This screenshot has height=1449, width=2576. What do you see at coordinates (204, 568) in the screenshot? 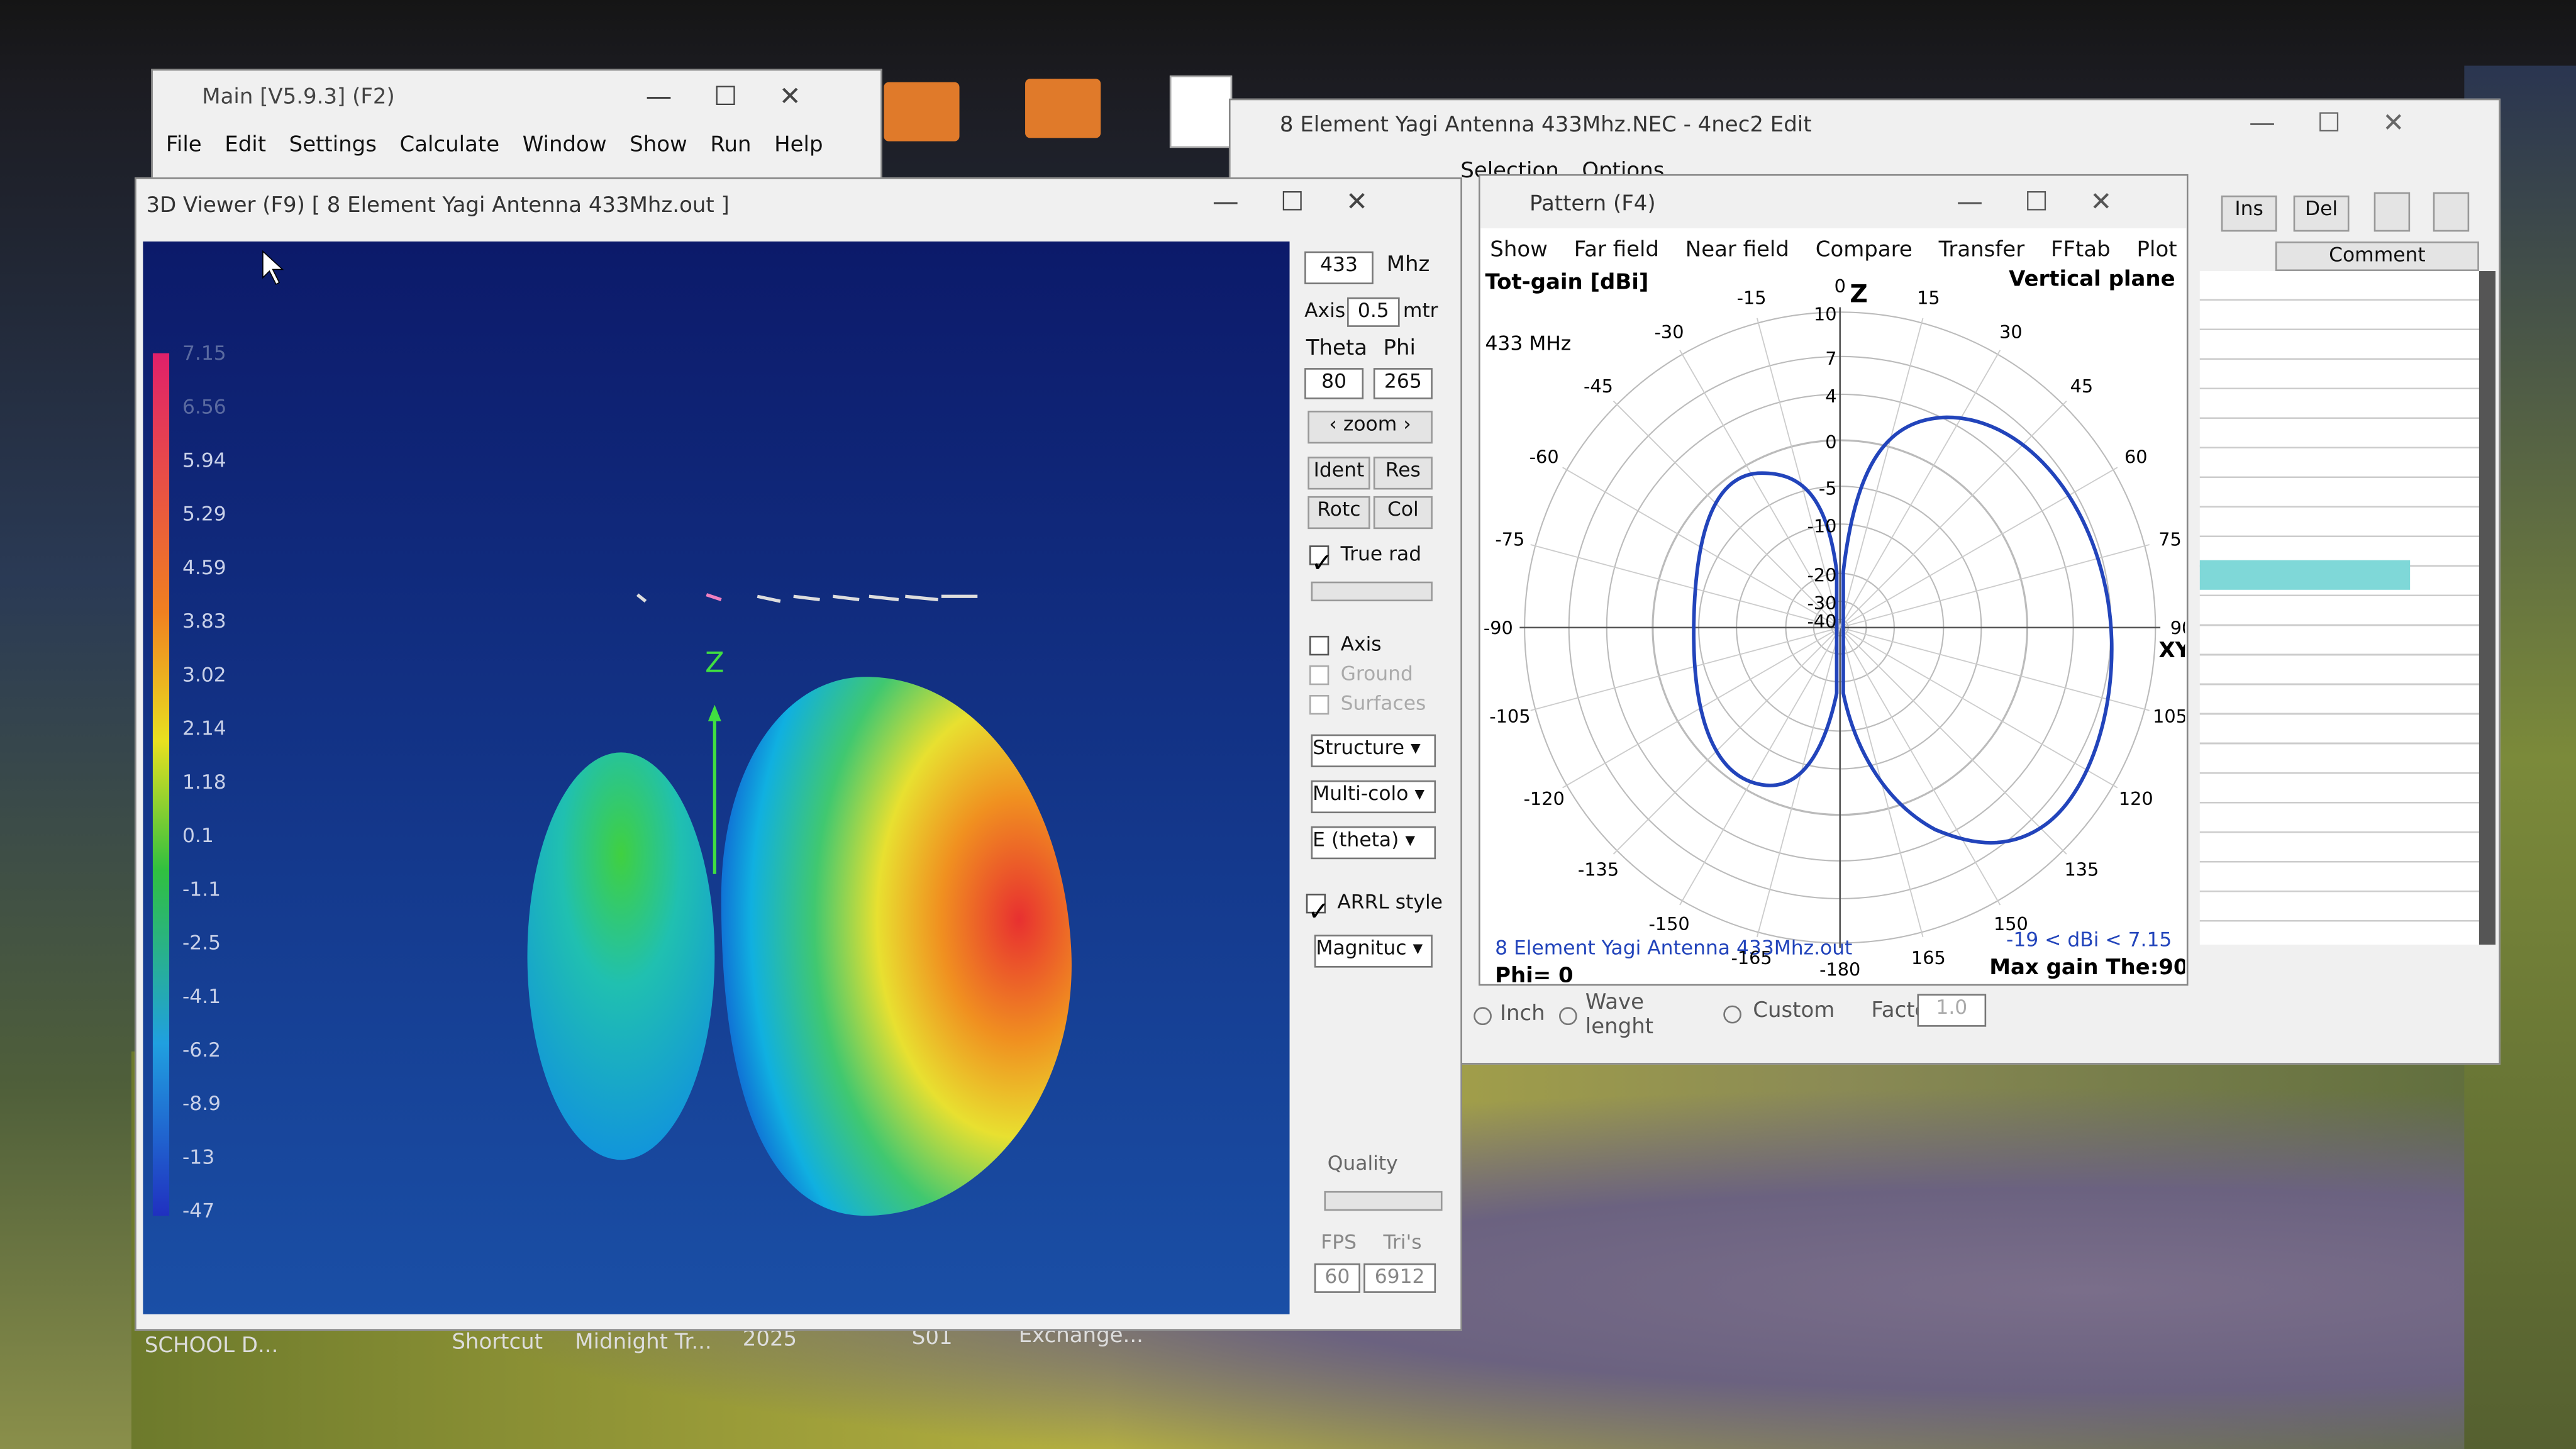
I see `scale-label: 4.59` at bounding box center [204, 568].